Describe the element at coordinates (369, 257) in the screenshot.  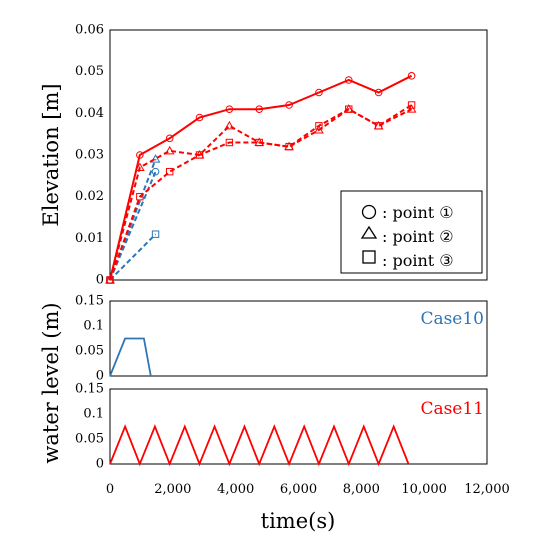
I see `legend-square-marker` at that location.